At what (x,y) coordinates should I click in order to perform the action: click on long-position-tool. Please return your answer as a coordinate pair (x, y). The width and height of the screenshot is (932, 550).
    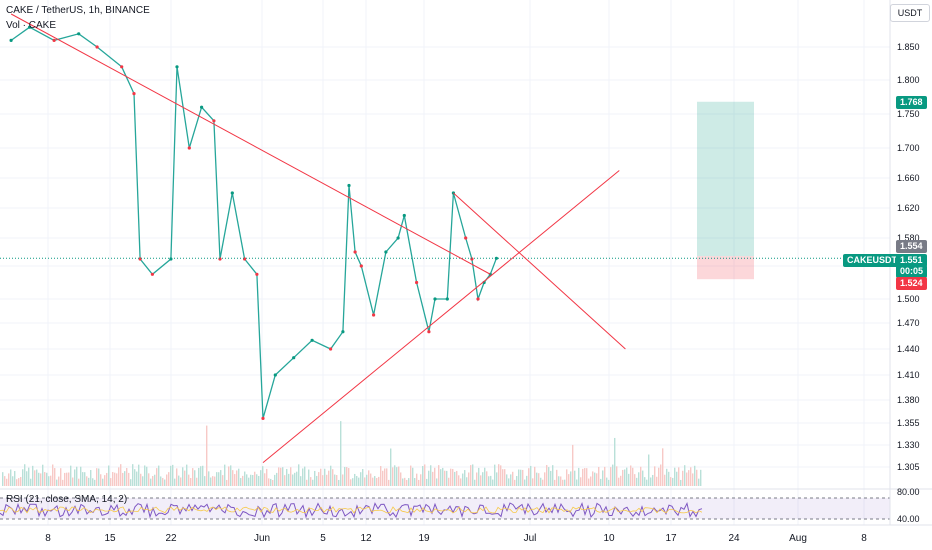
    Looking at the image, I should click on (725, 190).